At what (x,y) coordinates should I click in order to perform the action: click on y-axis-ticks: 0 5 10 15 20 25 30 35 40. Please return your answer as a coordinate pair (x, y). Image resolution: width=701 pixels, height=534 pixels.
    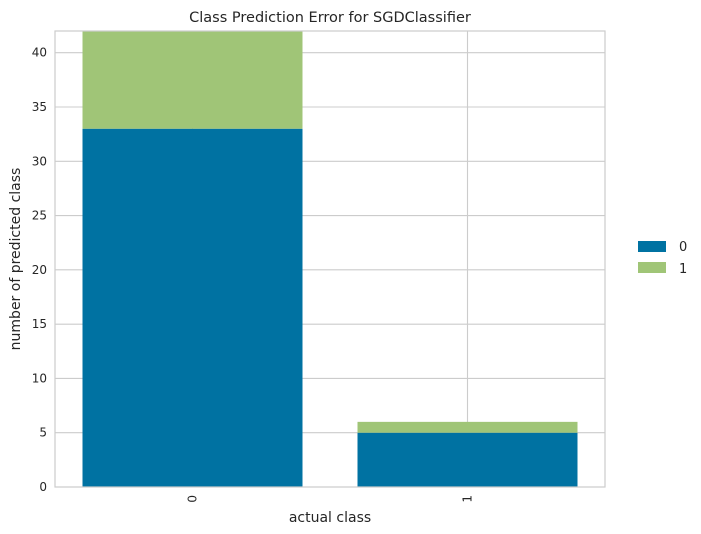
    Looking at the image, I should click on (39, 270).